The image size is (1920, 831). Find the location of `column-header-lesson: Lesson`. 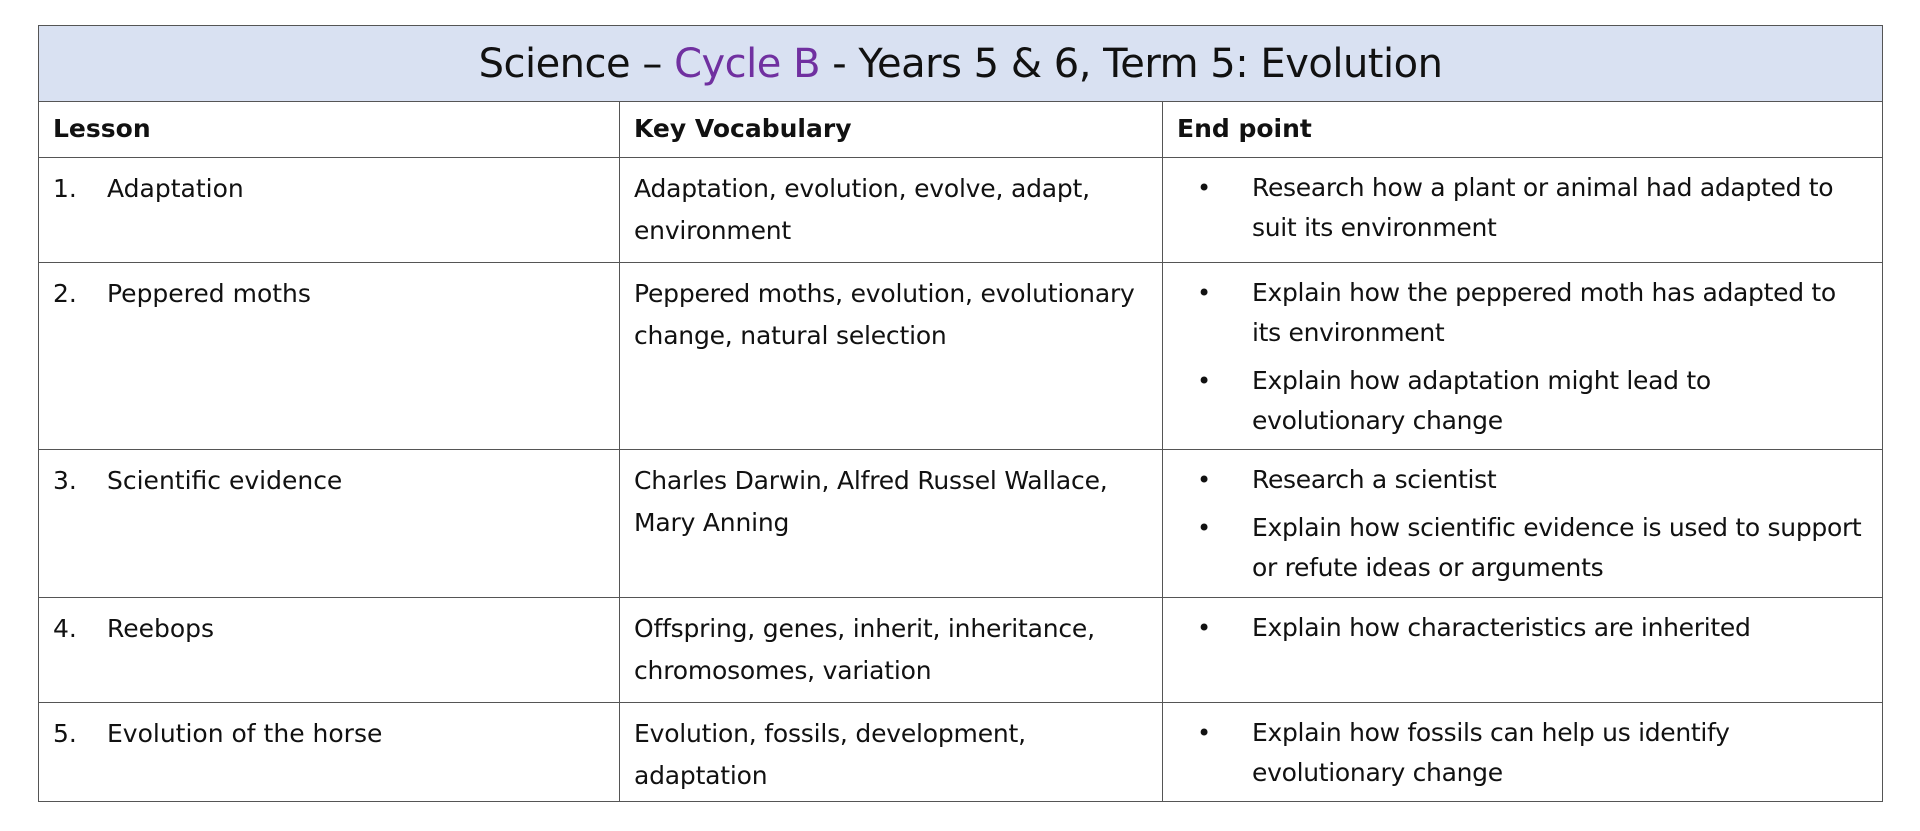

column-header-lesson: Lesson is located at coordinates (329, 129).